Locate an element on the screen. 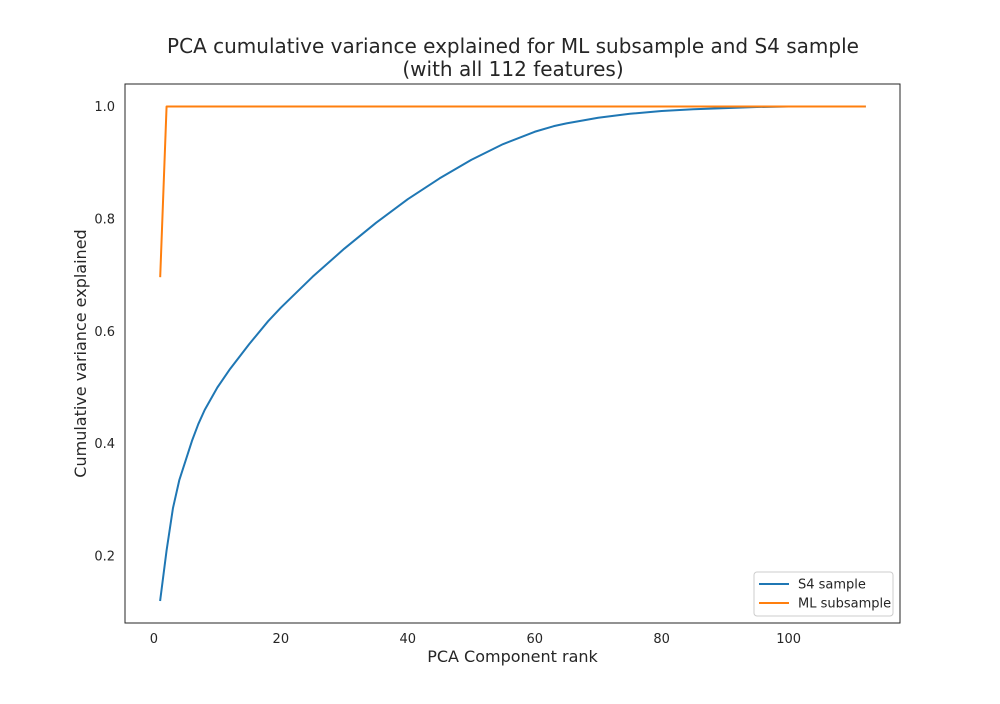 The image size is (1000, 704). x-tick-label: 40 is located at coordinates (407, 639).